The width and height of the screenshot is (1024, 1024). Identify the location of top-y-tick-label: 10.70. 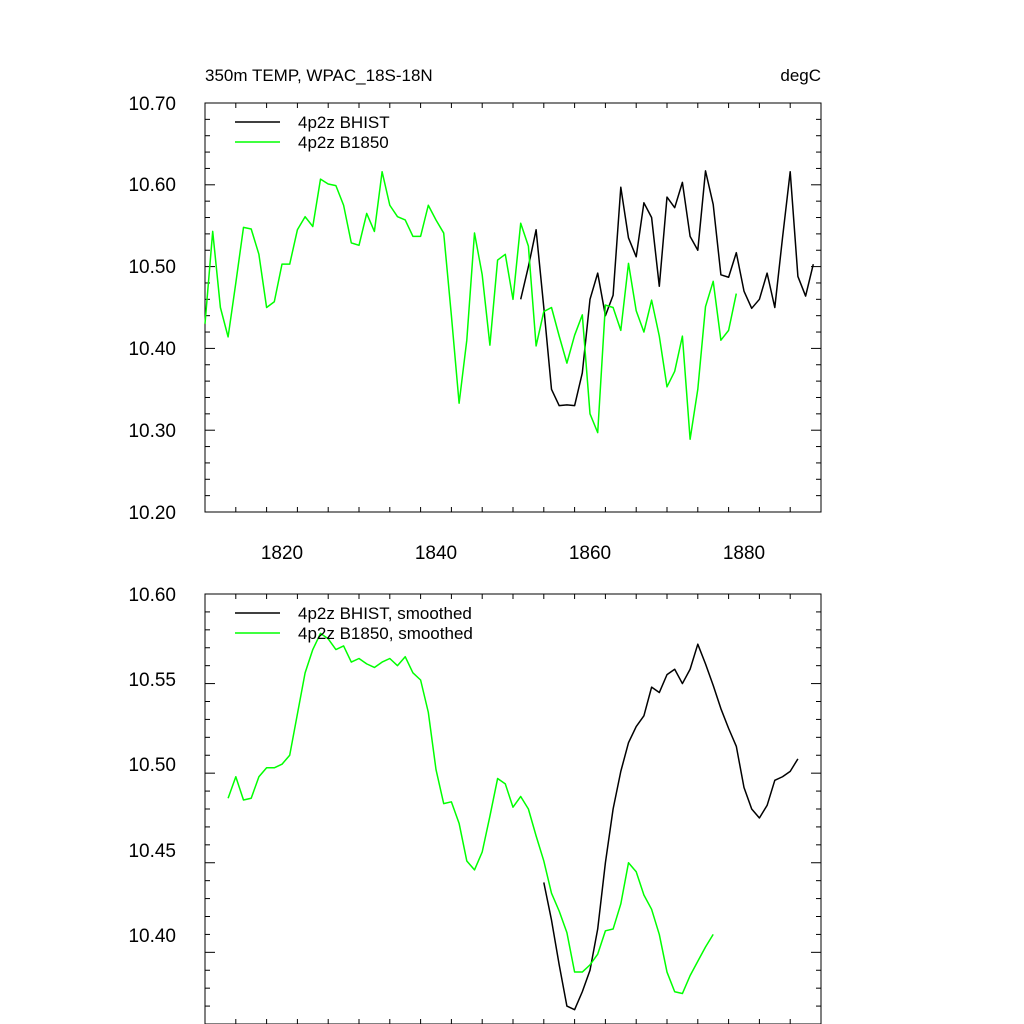
(152, 104).